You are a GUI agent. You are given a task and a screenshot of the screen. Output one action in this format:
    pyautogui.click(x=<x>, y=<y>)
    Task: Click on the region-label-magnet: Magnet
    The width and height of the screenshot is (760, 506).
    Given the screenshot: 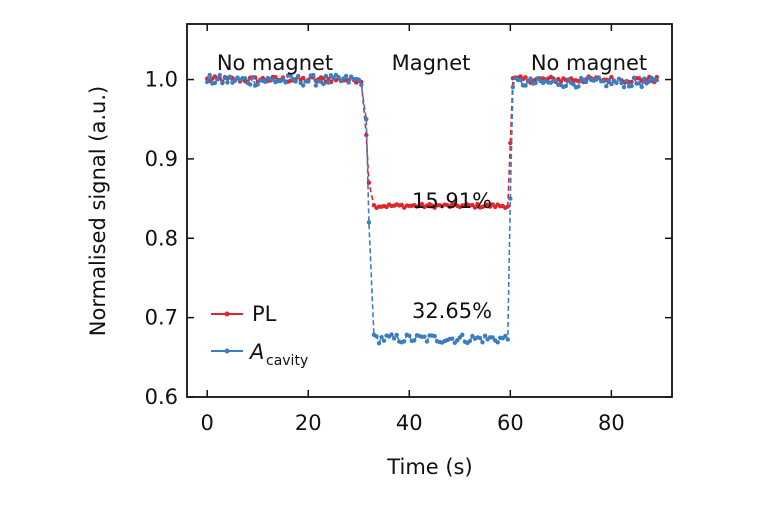 What is the action you would take?
    pyautogui.click(x=431, y=63)
    